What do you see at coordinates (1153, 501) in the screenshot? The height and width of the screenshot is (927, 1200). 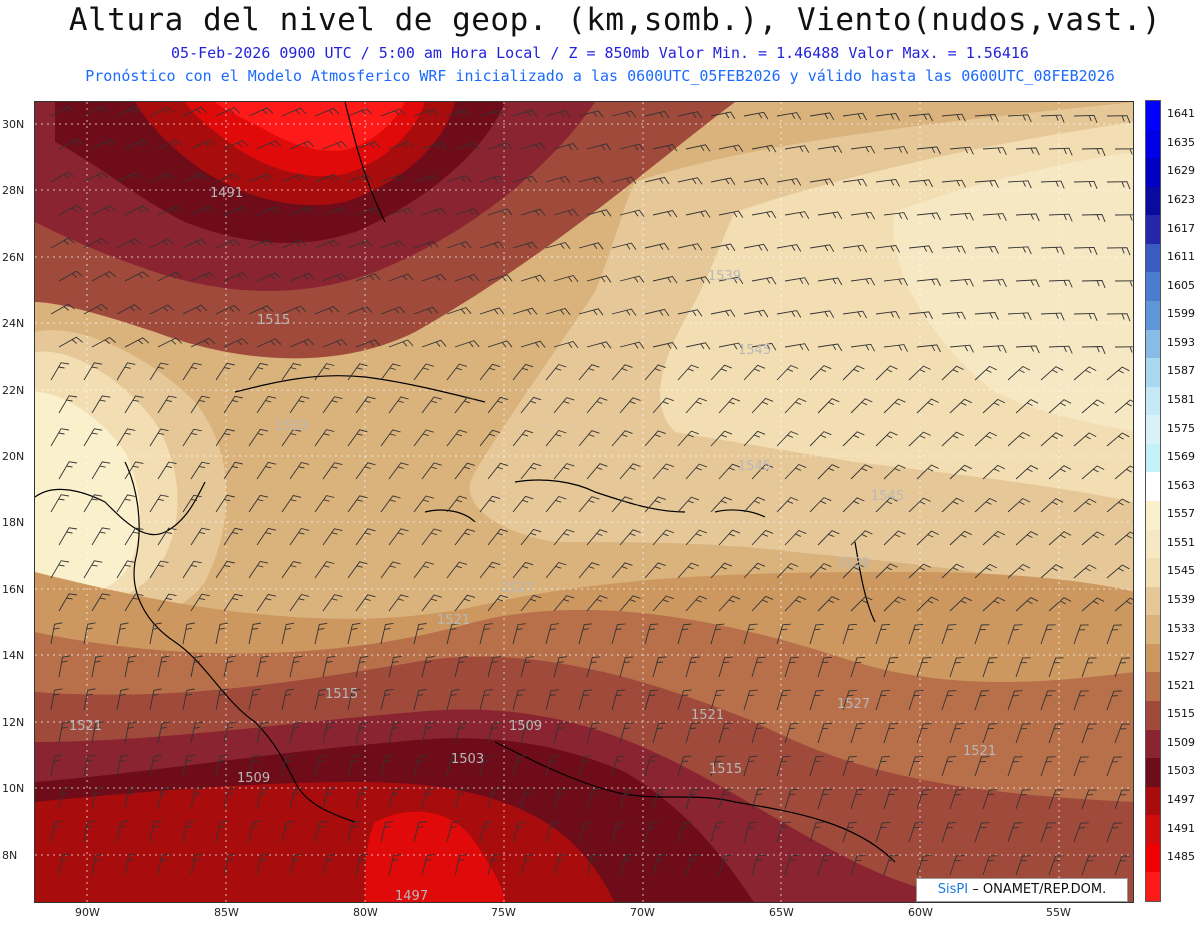 I see `colorbar` at bounding box center [1153, 501].